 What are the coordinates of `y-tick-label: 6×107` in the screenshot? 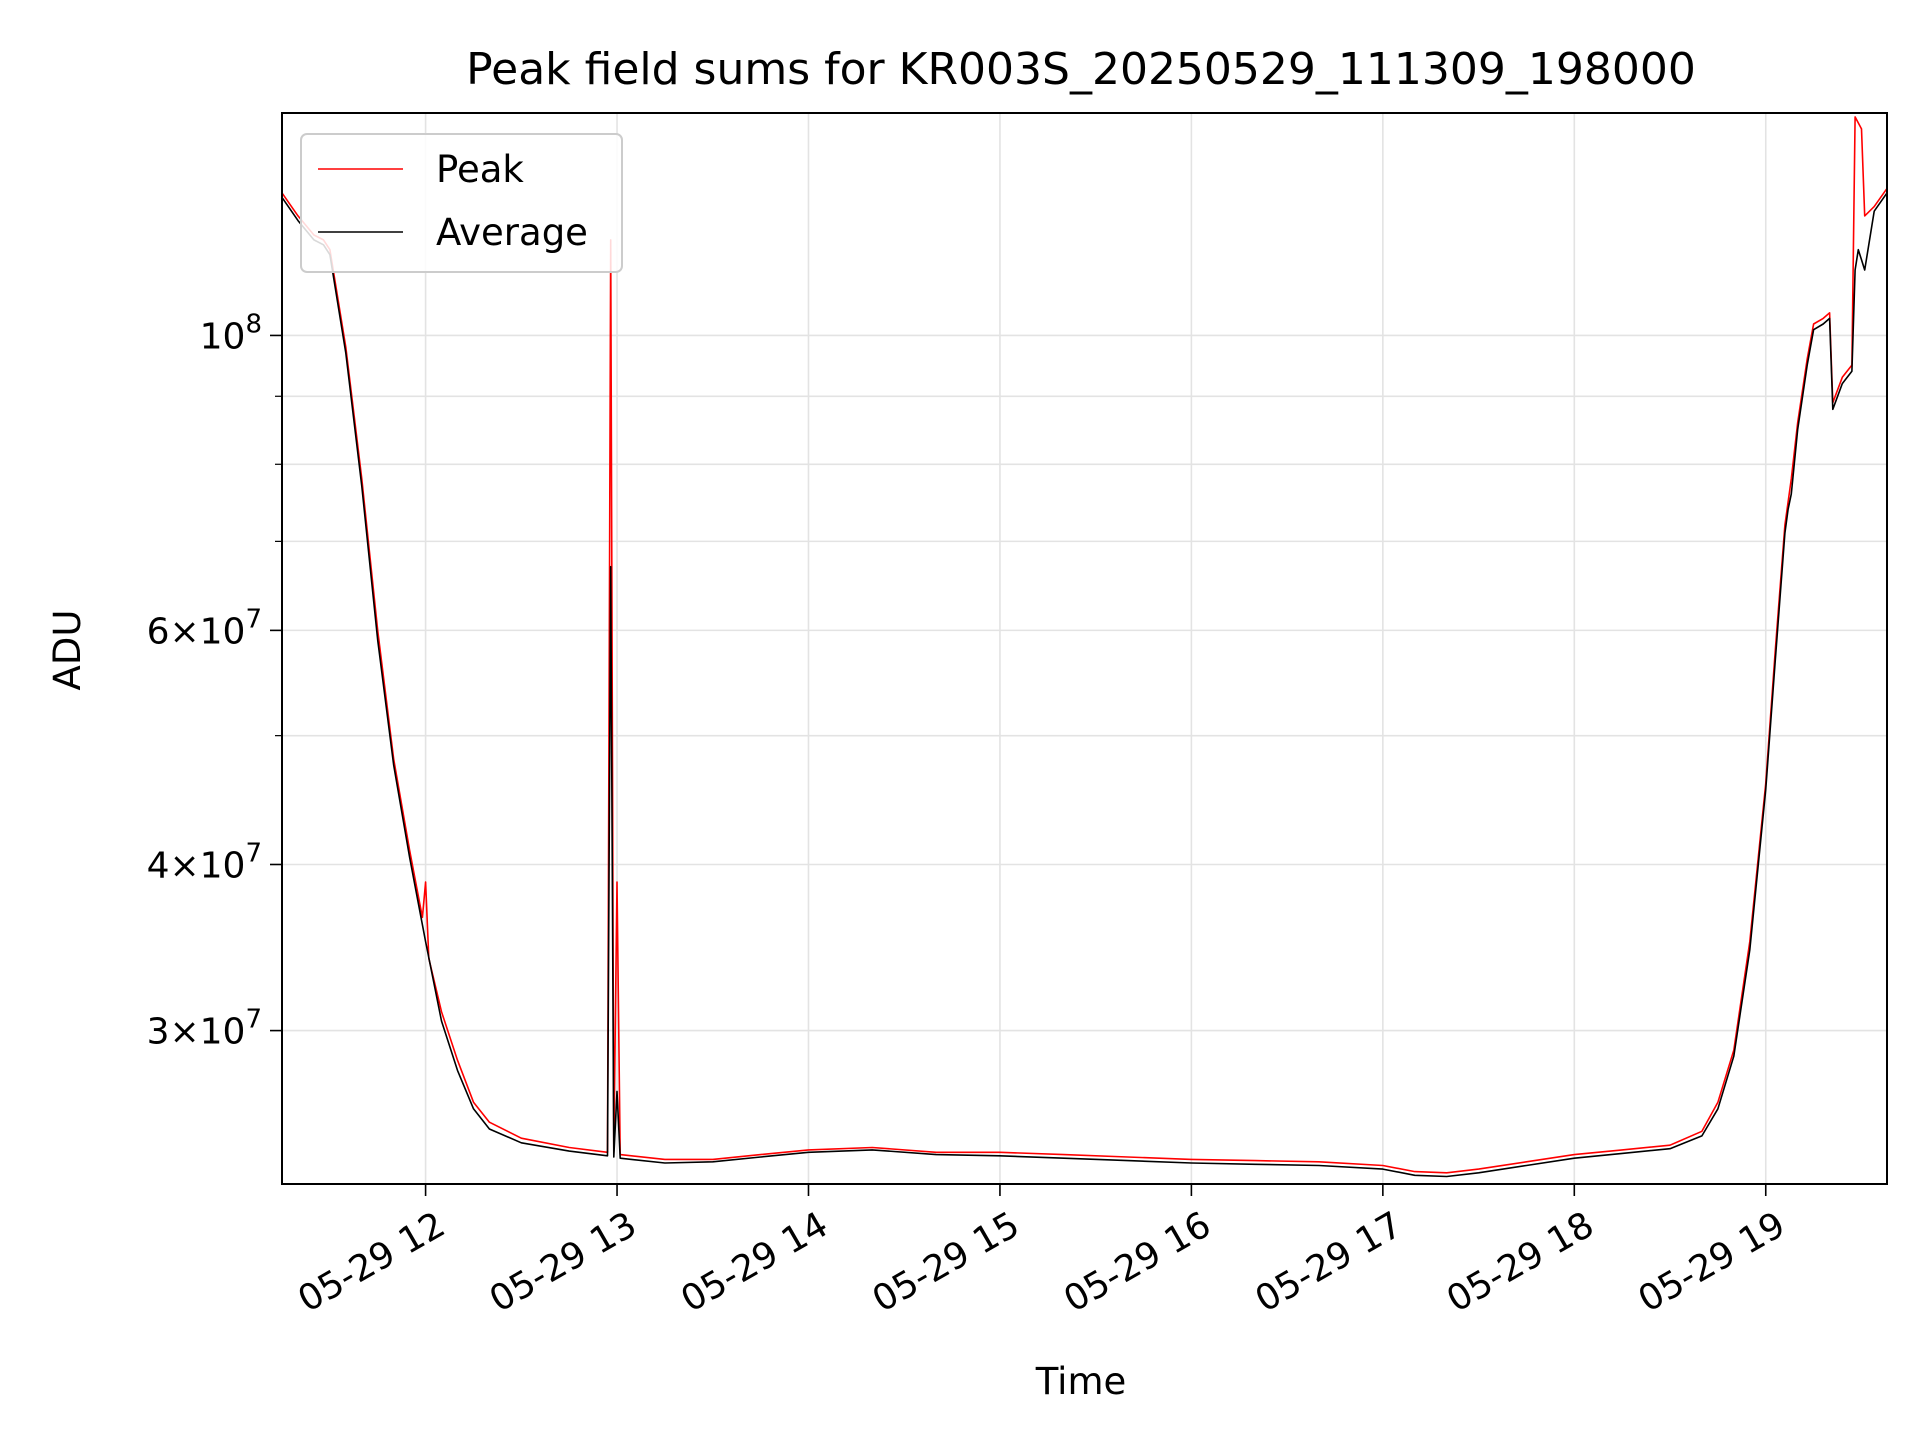 It's located at (204, 628).